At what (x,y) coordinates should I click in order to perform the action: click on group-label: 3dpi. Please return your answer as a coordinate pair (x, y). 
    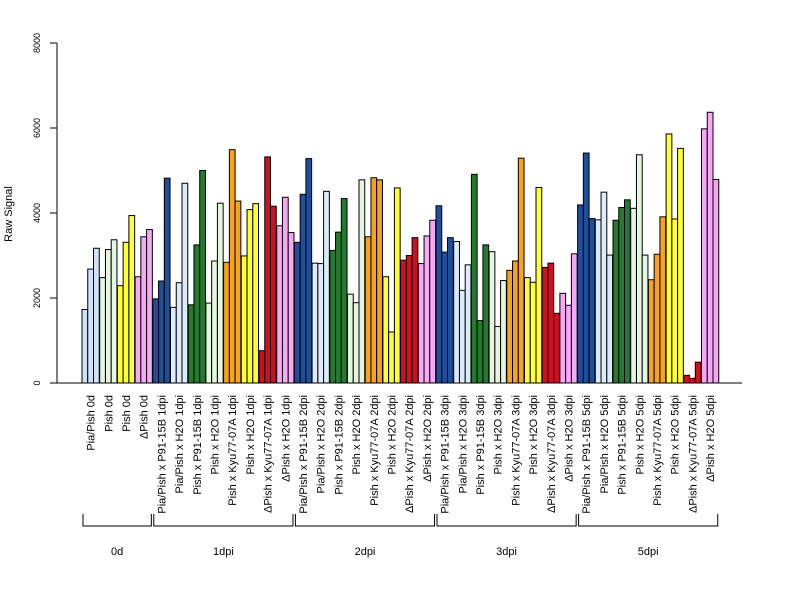
    Looking at the image, I should click on (506, 552).